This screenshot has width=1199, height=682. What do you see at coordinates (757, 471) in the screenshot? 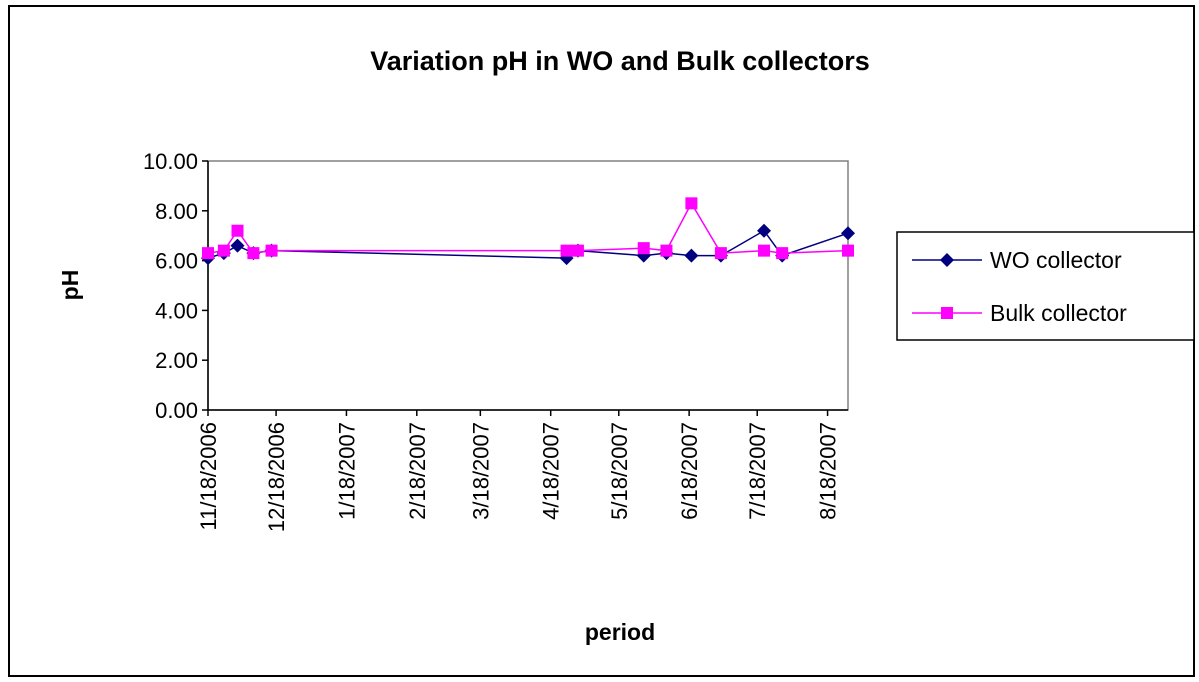
I see `x-tick-label: 7/18/2007` at bounding box center [757, 471].